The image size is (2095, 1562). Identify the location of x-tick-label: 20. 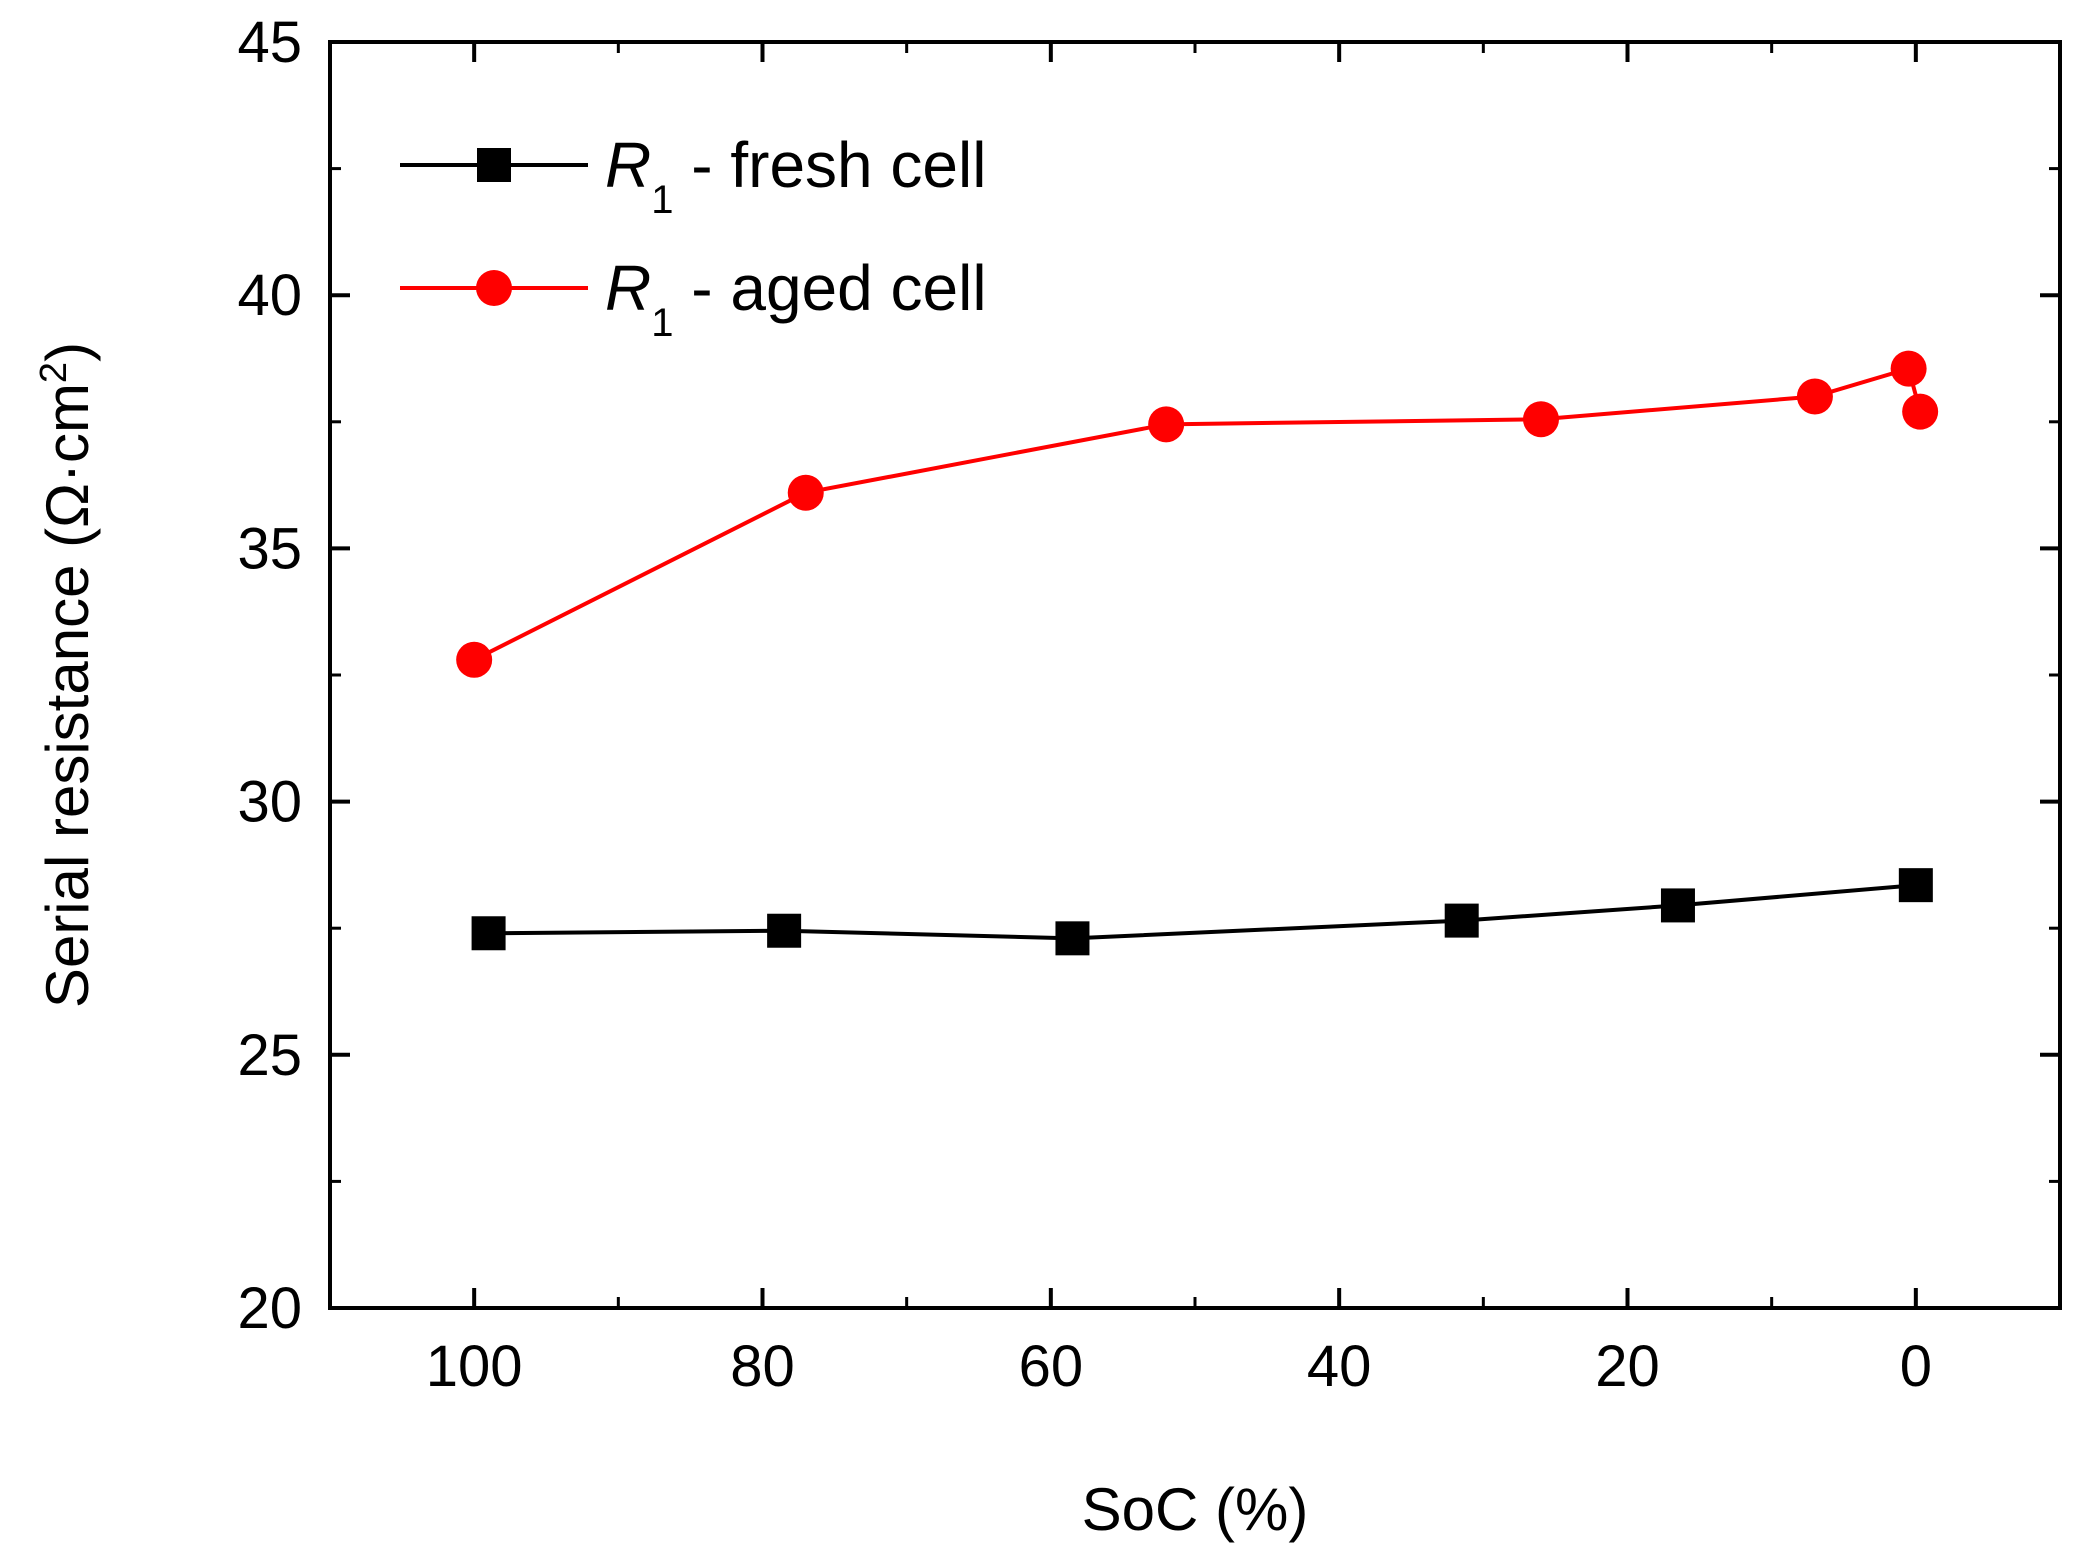
(1627, 1366).